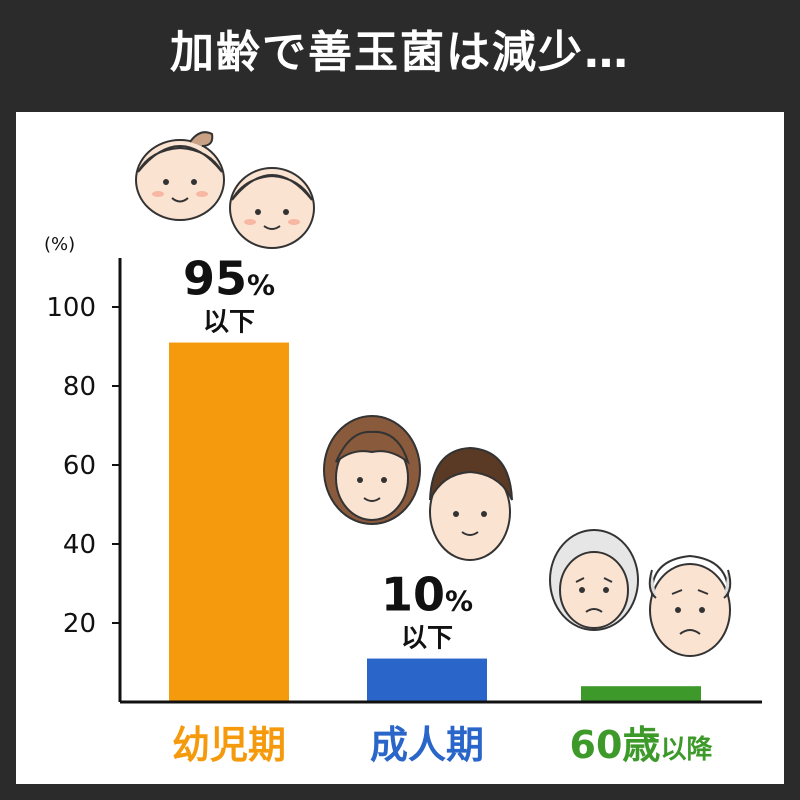 The image size is (800, 800). Describe the element at coordinates (229, 745) in the screenshot. I see `category-label: 幼児期` at that location.